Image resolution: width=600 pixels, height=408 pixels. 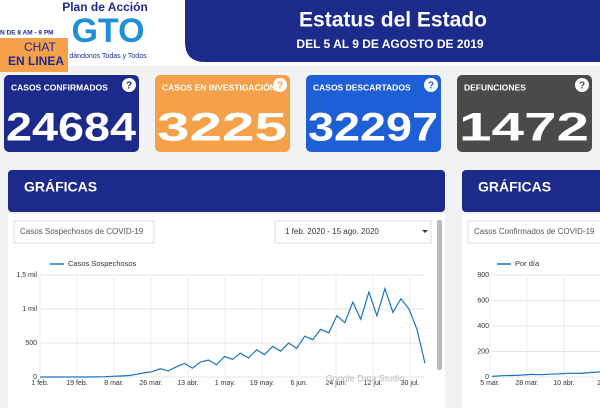 I want to click on title: Estatus del Estado, so click(x=393, y=20).